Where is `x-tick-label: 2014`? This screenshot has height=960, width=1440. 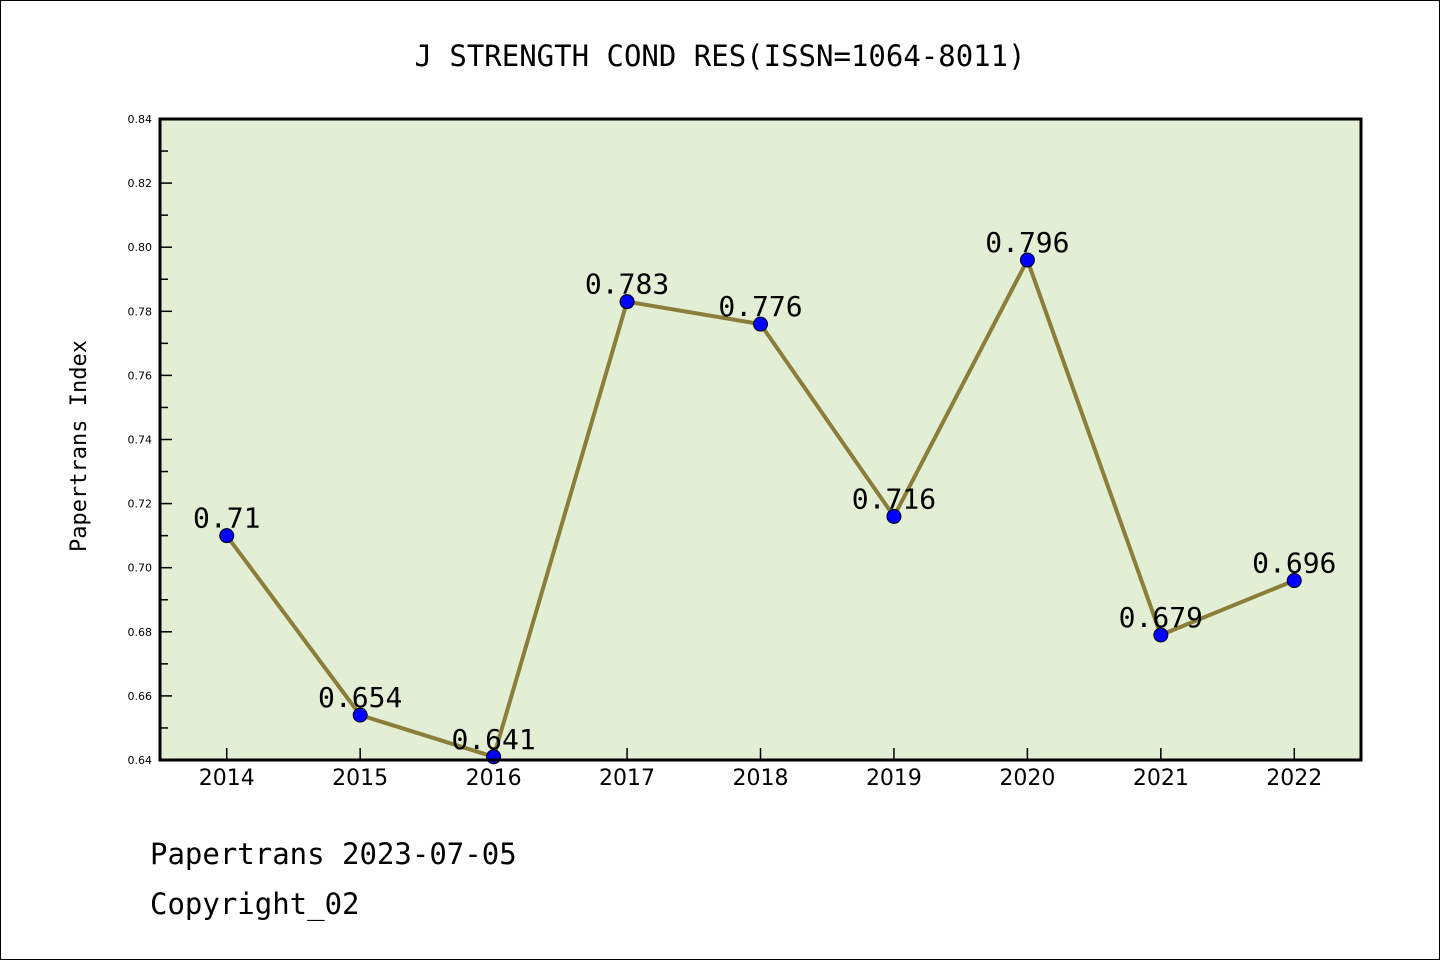 x-tick-label: 2014 is located at coordinates (227, 778).